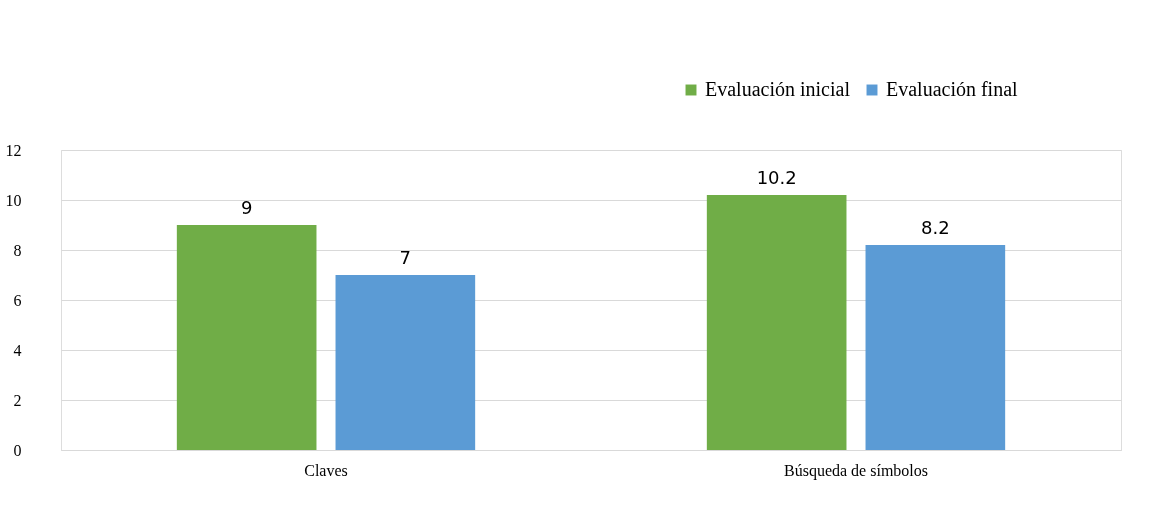 Image resolution: width=1162 pixels, height=514 pixels. I want to click on y-tick-label: 4, so click(17, 350).